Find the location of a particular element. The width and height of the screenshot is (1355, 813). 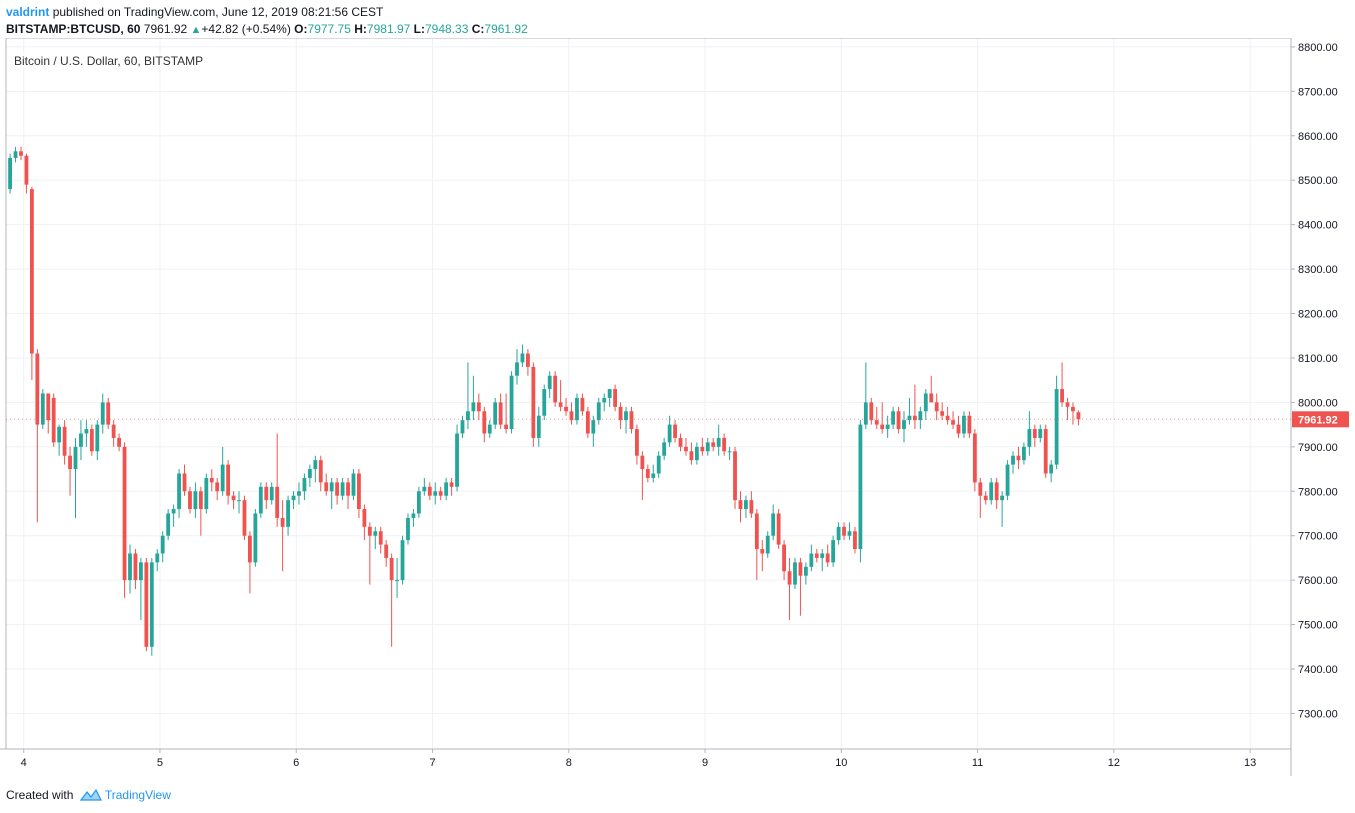

x-tick-label: 10 is located at coordinates (841, 763).